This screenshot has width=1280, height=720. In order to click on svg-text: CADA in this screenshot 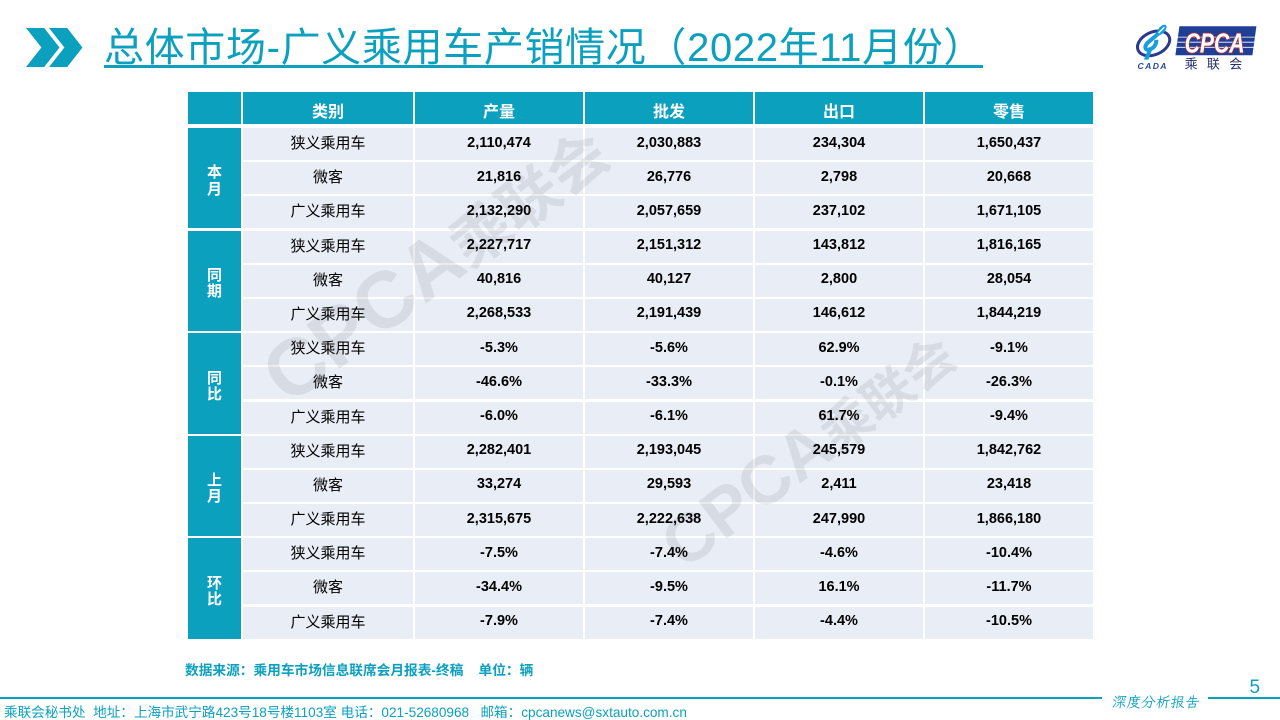, I will do `click(1152, 66)`.